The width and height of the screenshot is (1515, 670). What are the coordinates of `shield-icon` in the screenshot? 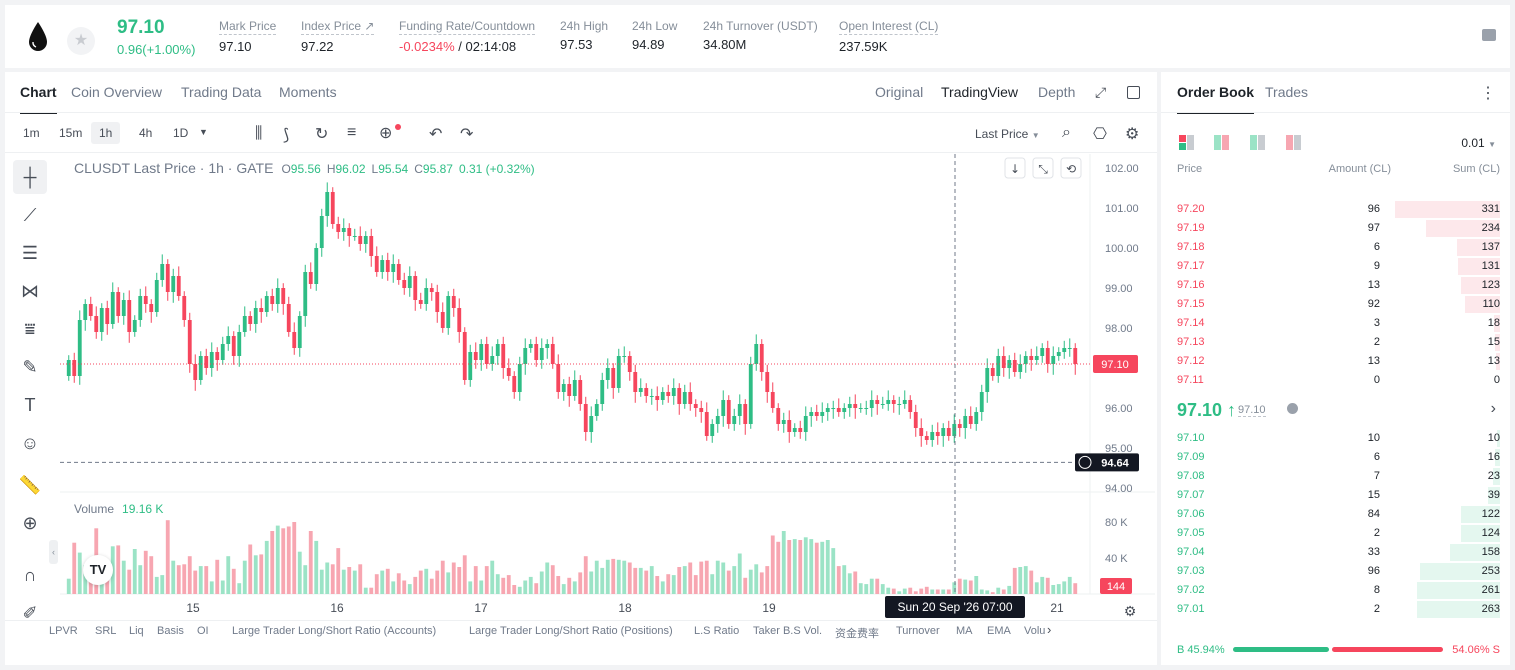 It's located at (1292, 408).